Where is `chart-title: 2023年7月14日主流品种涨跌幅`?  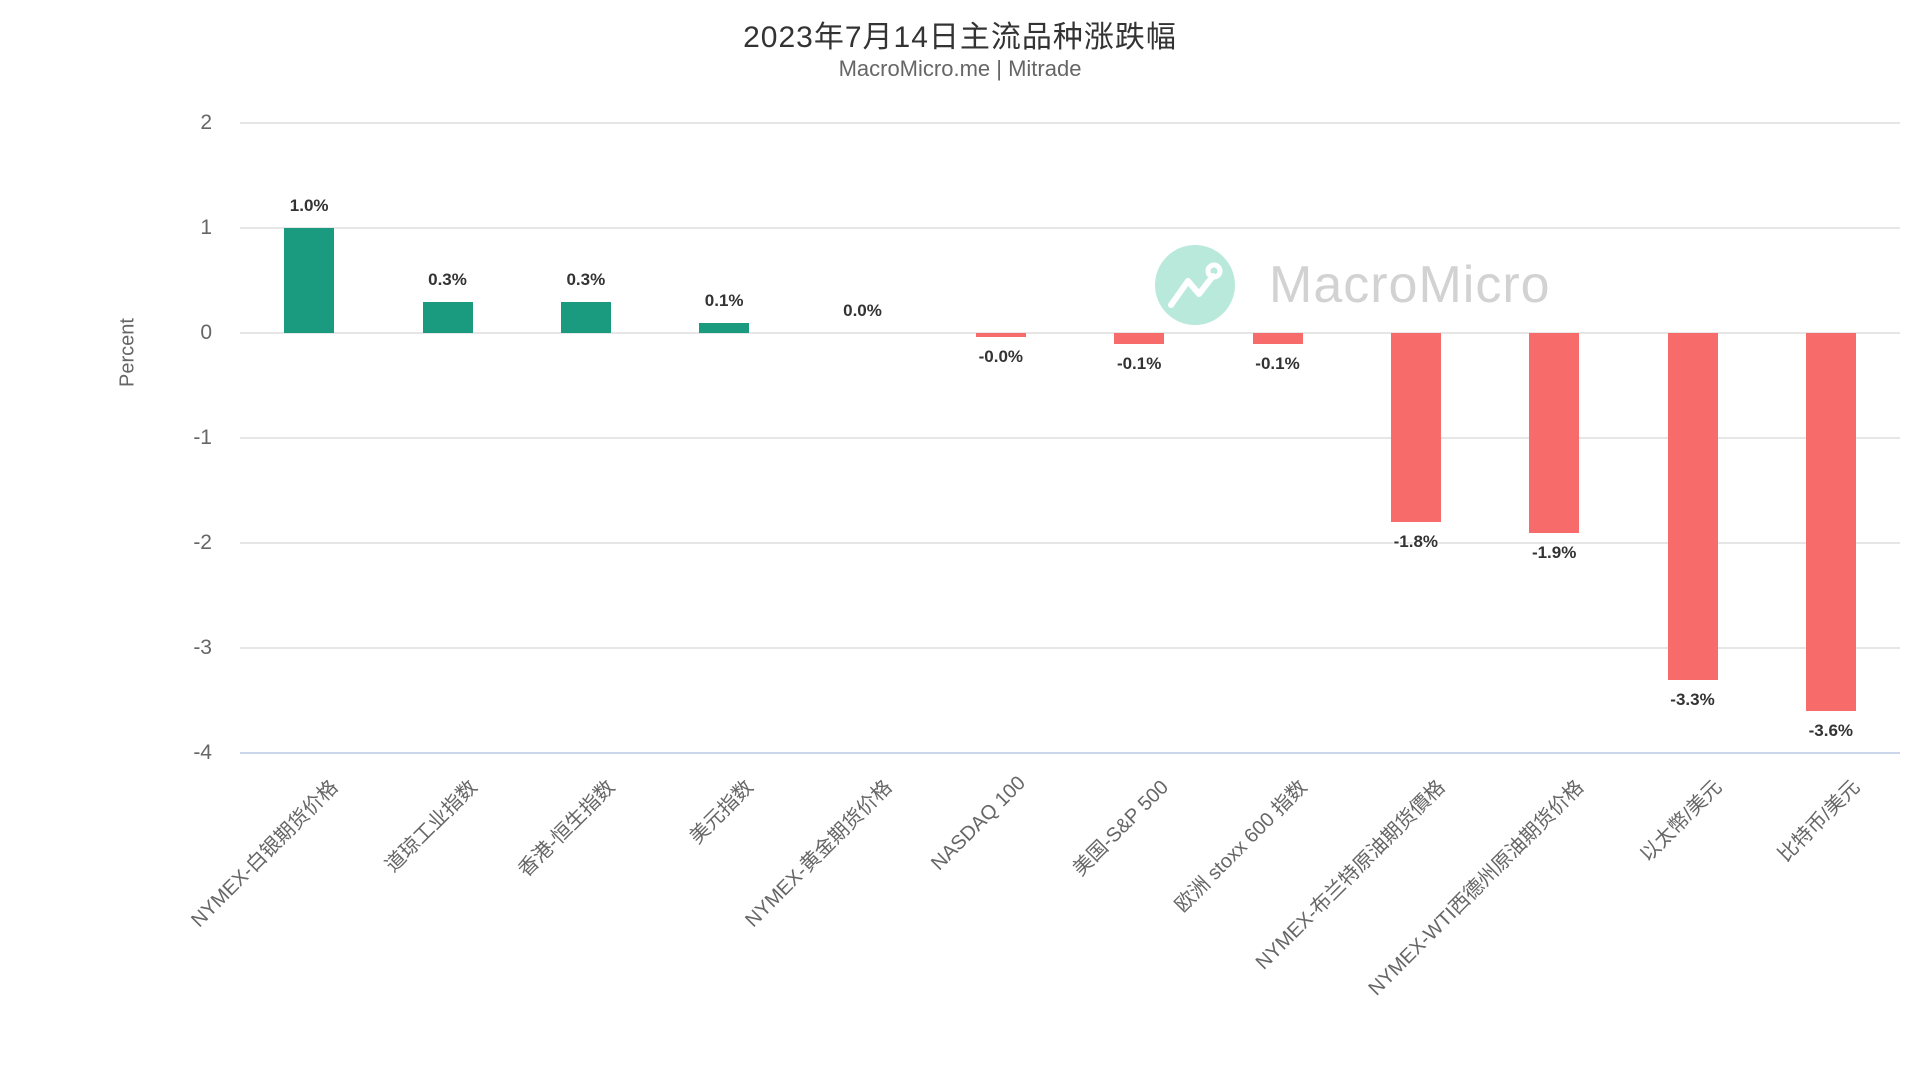
chart-title: 2023年7月14日主流品种涨跌幅 is located at coordinates (960, 37).